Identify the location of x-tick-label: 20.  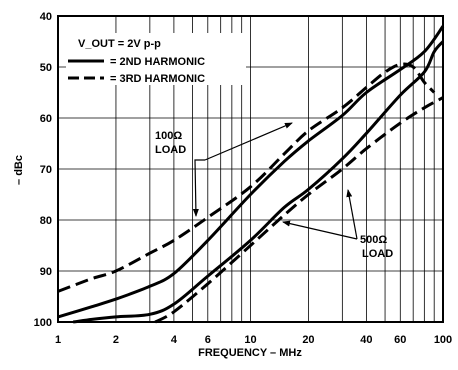
(308, 340).